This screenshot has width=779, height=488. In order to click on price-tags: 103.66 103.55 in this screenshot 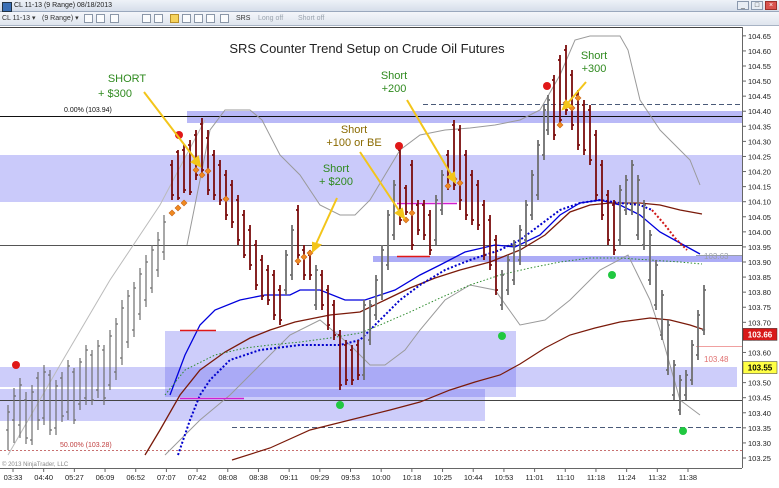, I will do `click(760, 351)`.